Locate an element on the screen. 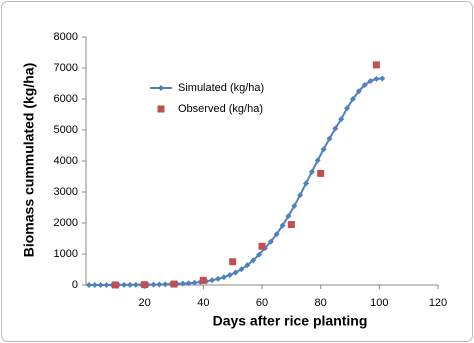 This screenshot has height=343, width=474. x-tick-label: 100 is located at coordinates (379, 303).